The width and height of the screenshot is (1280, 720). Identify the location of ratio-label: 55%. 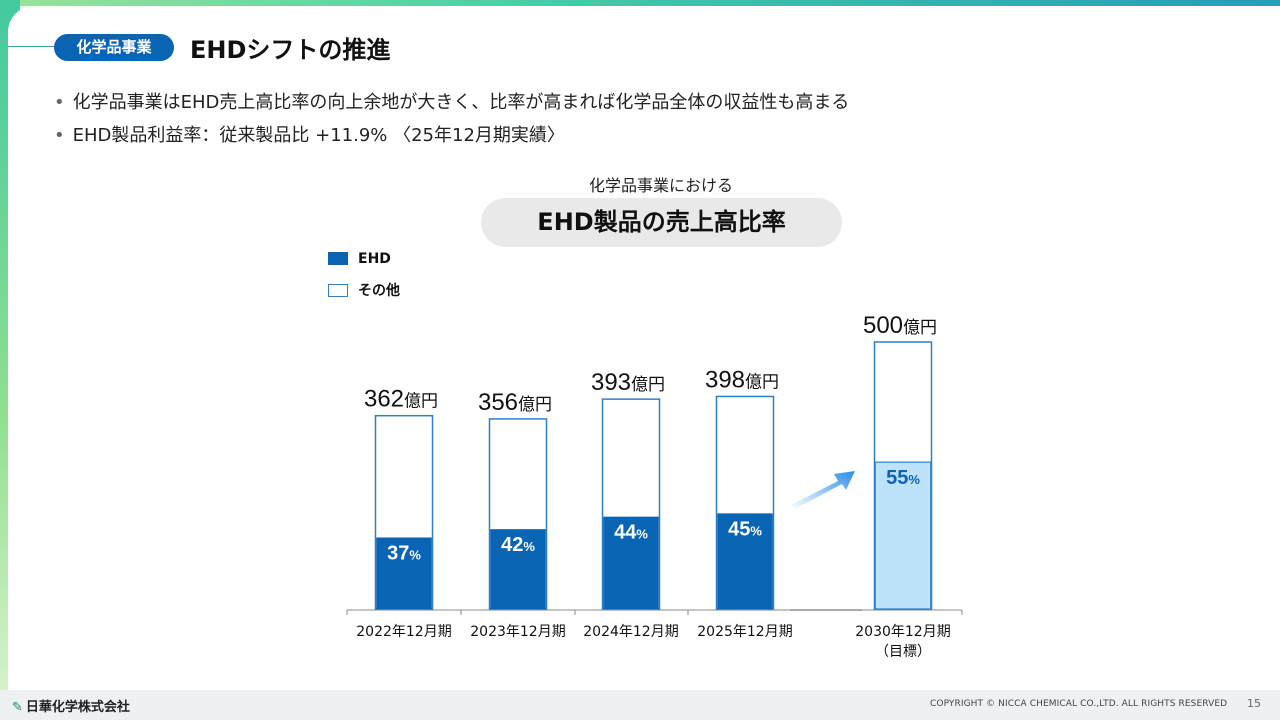
(903, 478).